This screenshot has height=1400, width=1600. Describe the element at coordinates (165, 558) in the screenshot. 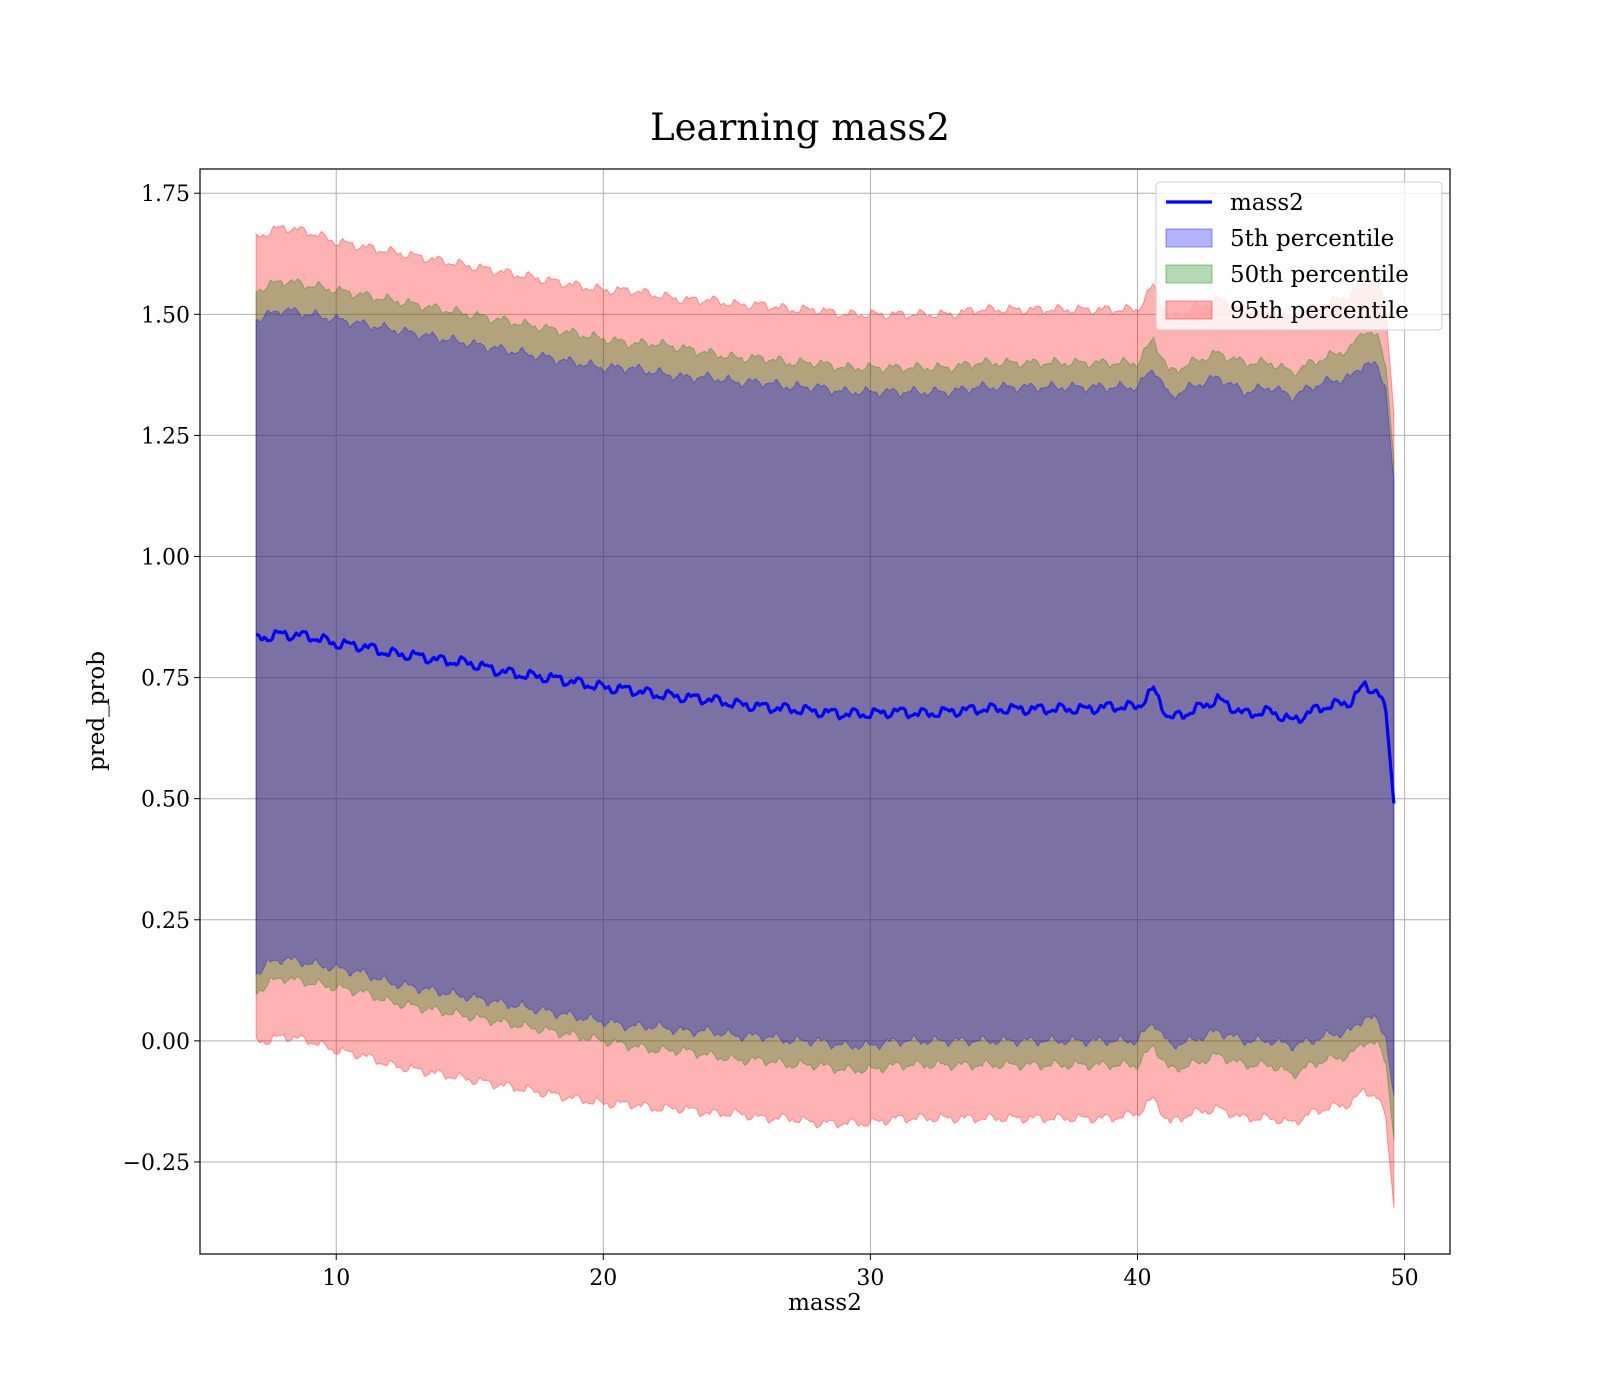

I see `y-tick-label: 1.00` at that location.